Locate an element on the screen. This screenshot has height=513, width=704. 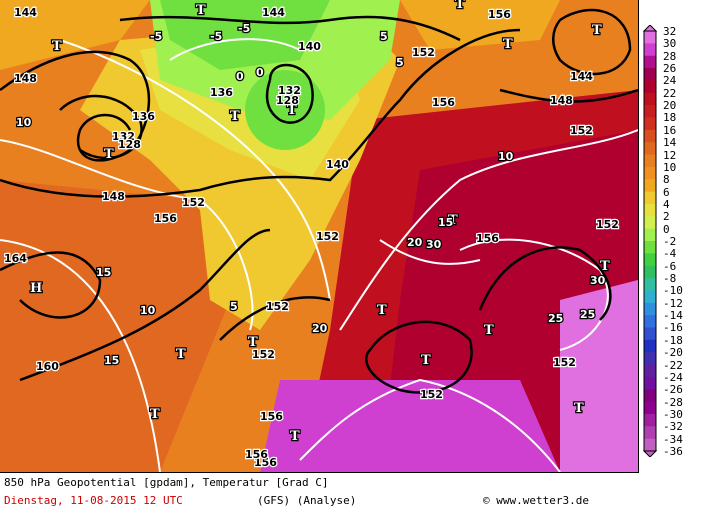
legend-label: 10 is located at coordinates (670, 167).